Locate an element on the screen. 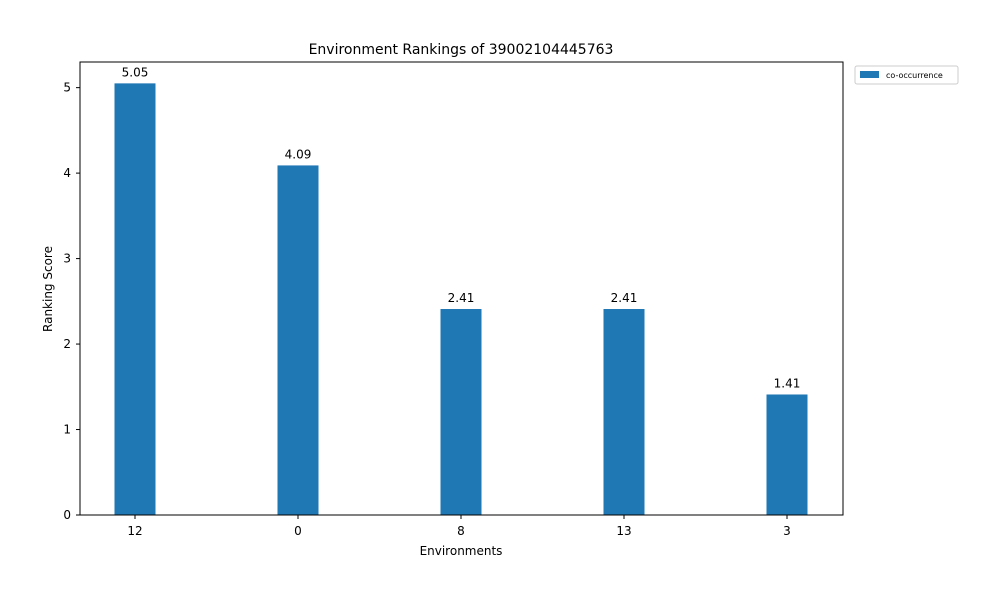 This screenshot has height=600, width=1000. x-tick-label: 8 is located at coordinates (461, 531).